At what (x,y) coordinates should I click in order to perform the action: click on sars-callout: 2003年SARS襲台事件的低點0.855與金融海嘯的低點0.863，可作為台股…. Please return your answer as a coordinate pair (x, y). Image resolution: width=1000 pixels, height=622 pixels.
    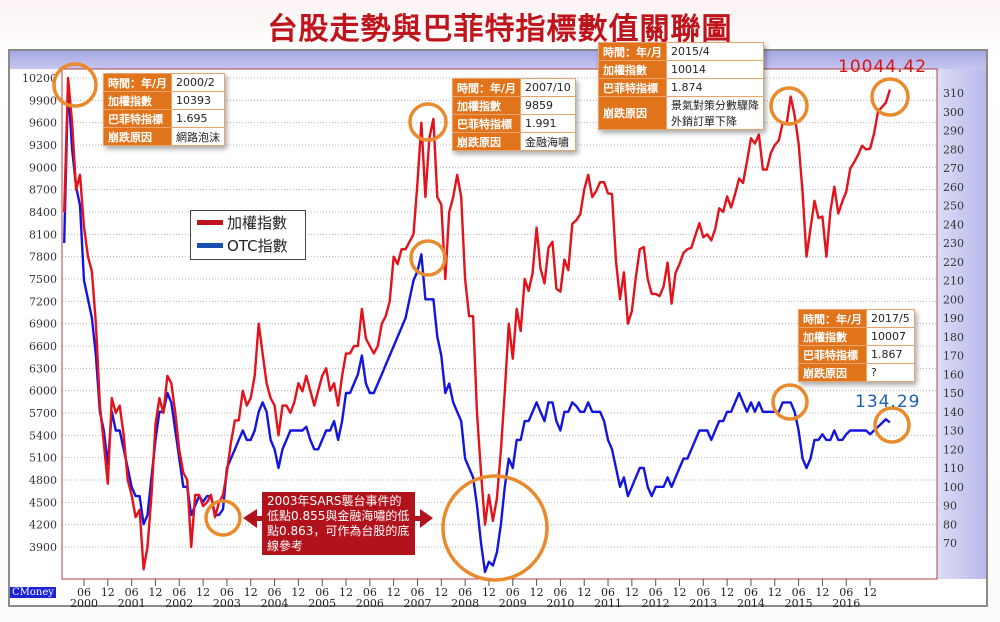
    Looking at the image, I should click on (338, 523).